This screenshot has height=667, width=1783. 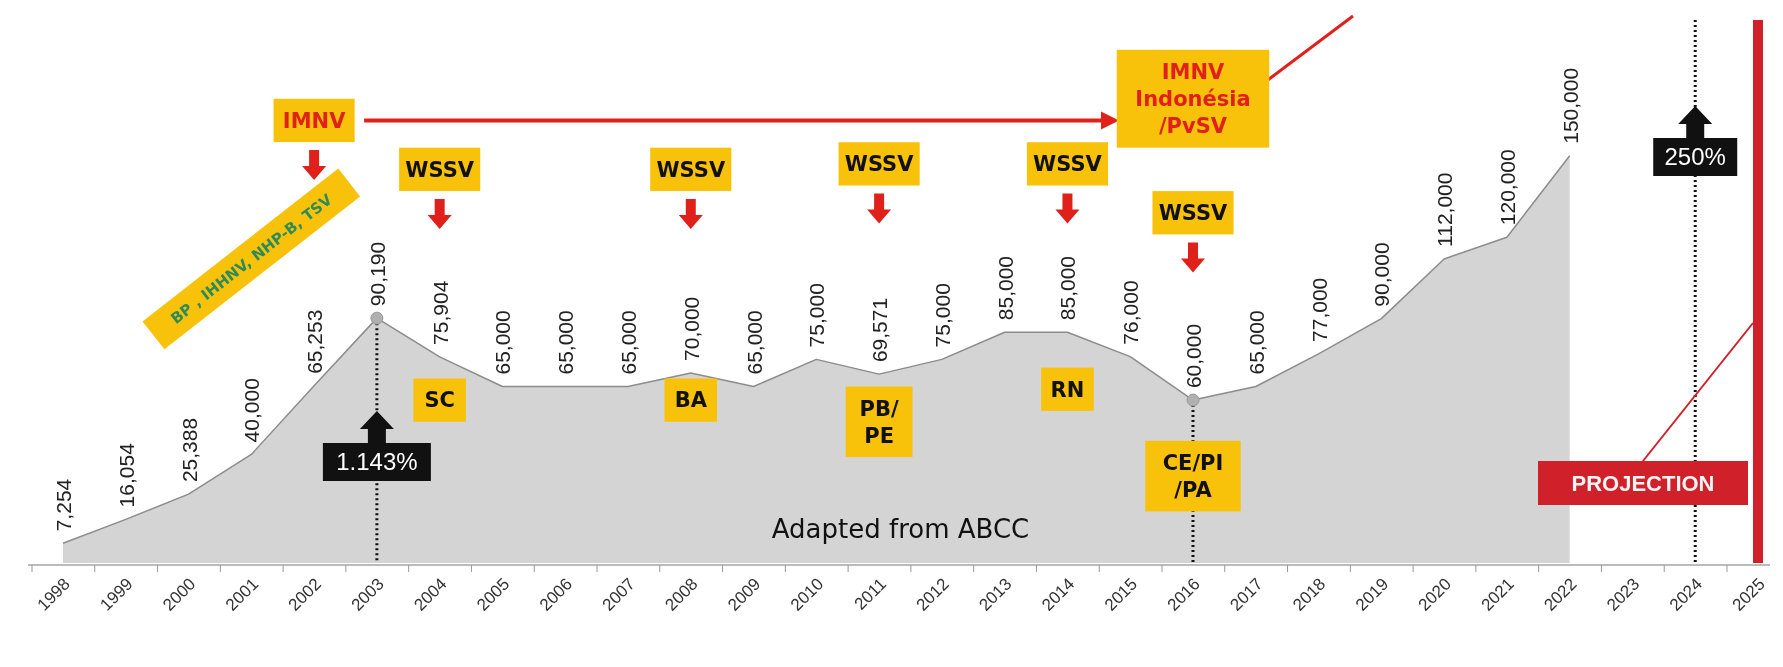 What do you see at coordinates (879, 422) in the screenshot?
I see `annotation: PB/ PE` at bounding box center [879, 422].